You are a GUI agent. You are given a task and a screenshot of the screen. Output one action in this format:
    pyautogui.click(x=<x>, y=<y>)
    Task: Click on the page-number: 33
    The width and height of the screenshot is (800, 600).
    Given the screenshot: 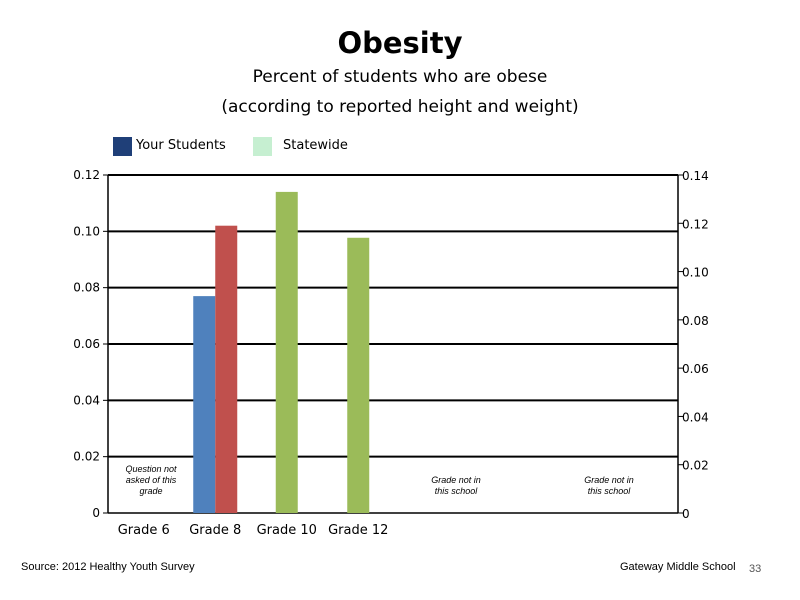 What is the action you would take?
    pyautogui.click(x=755, y=569)
    